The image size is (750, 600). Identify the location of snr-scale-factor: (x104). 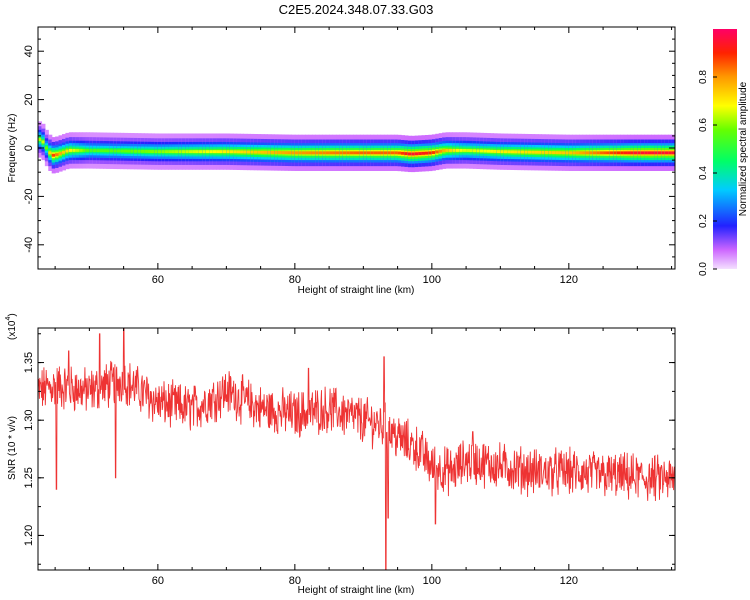
(11, 326).